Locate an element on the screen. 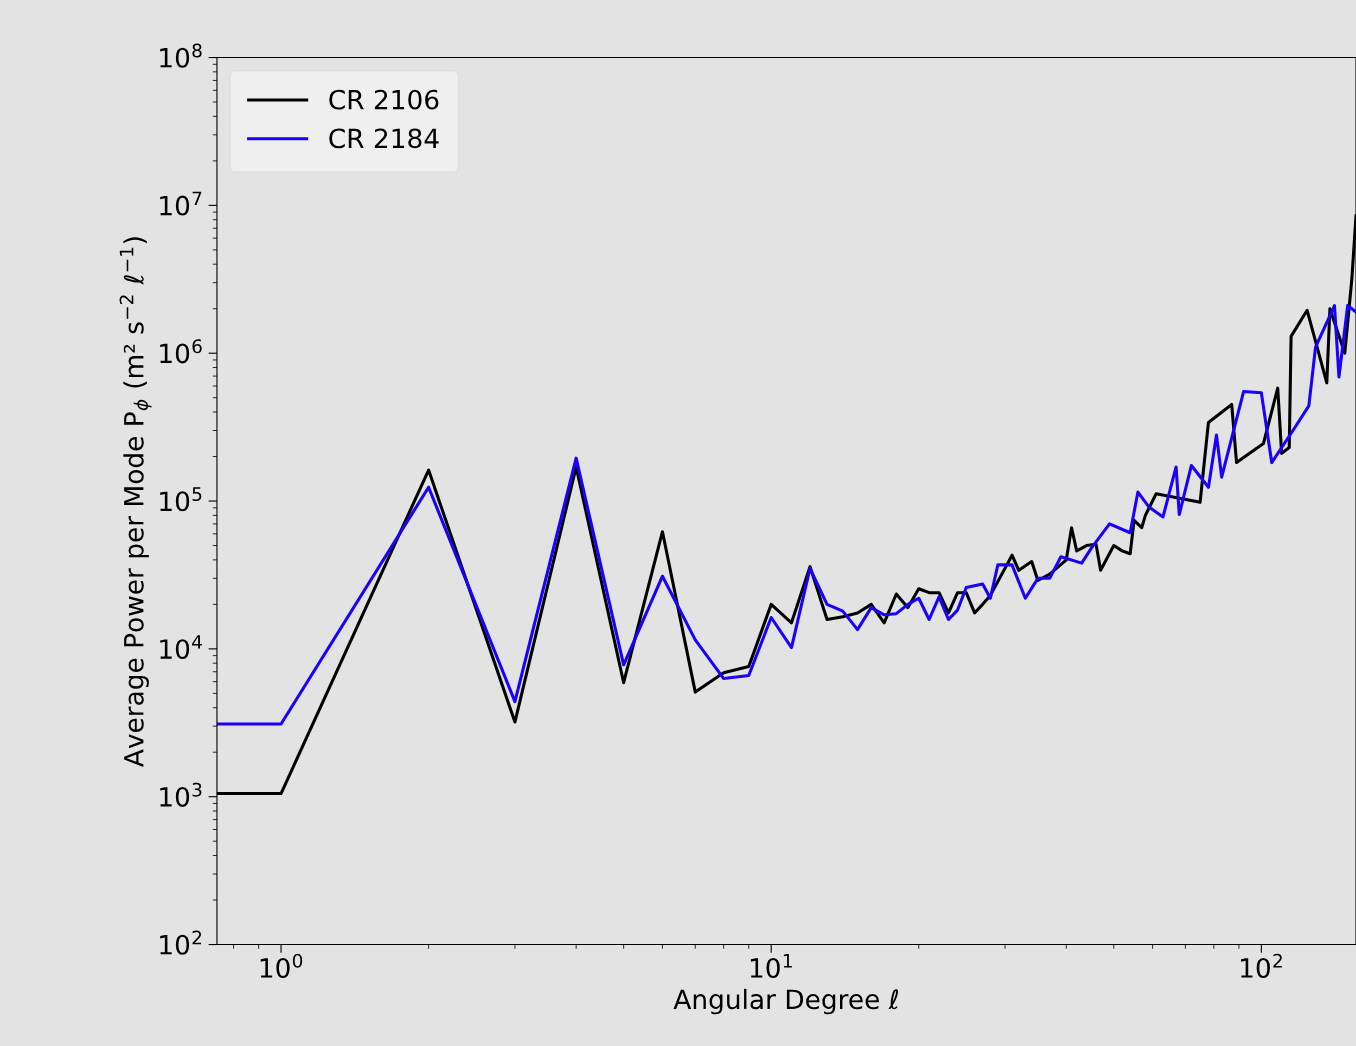 This screenshot has width=1356, height=1046. x-tick-label: 10$^{2}$ is located at coordinates (1261, 965).